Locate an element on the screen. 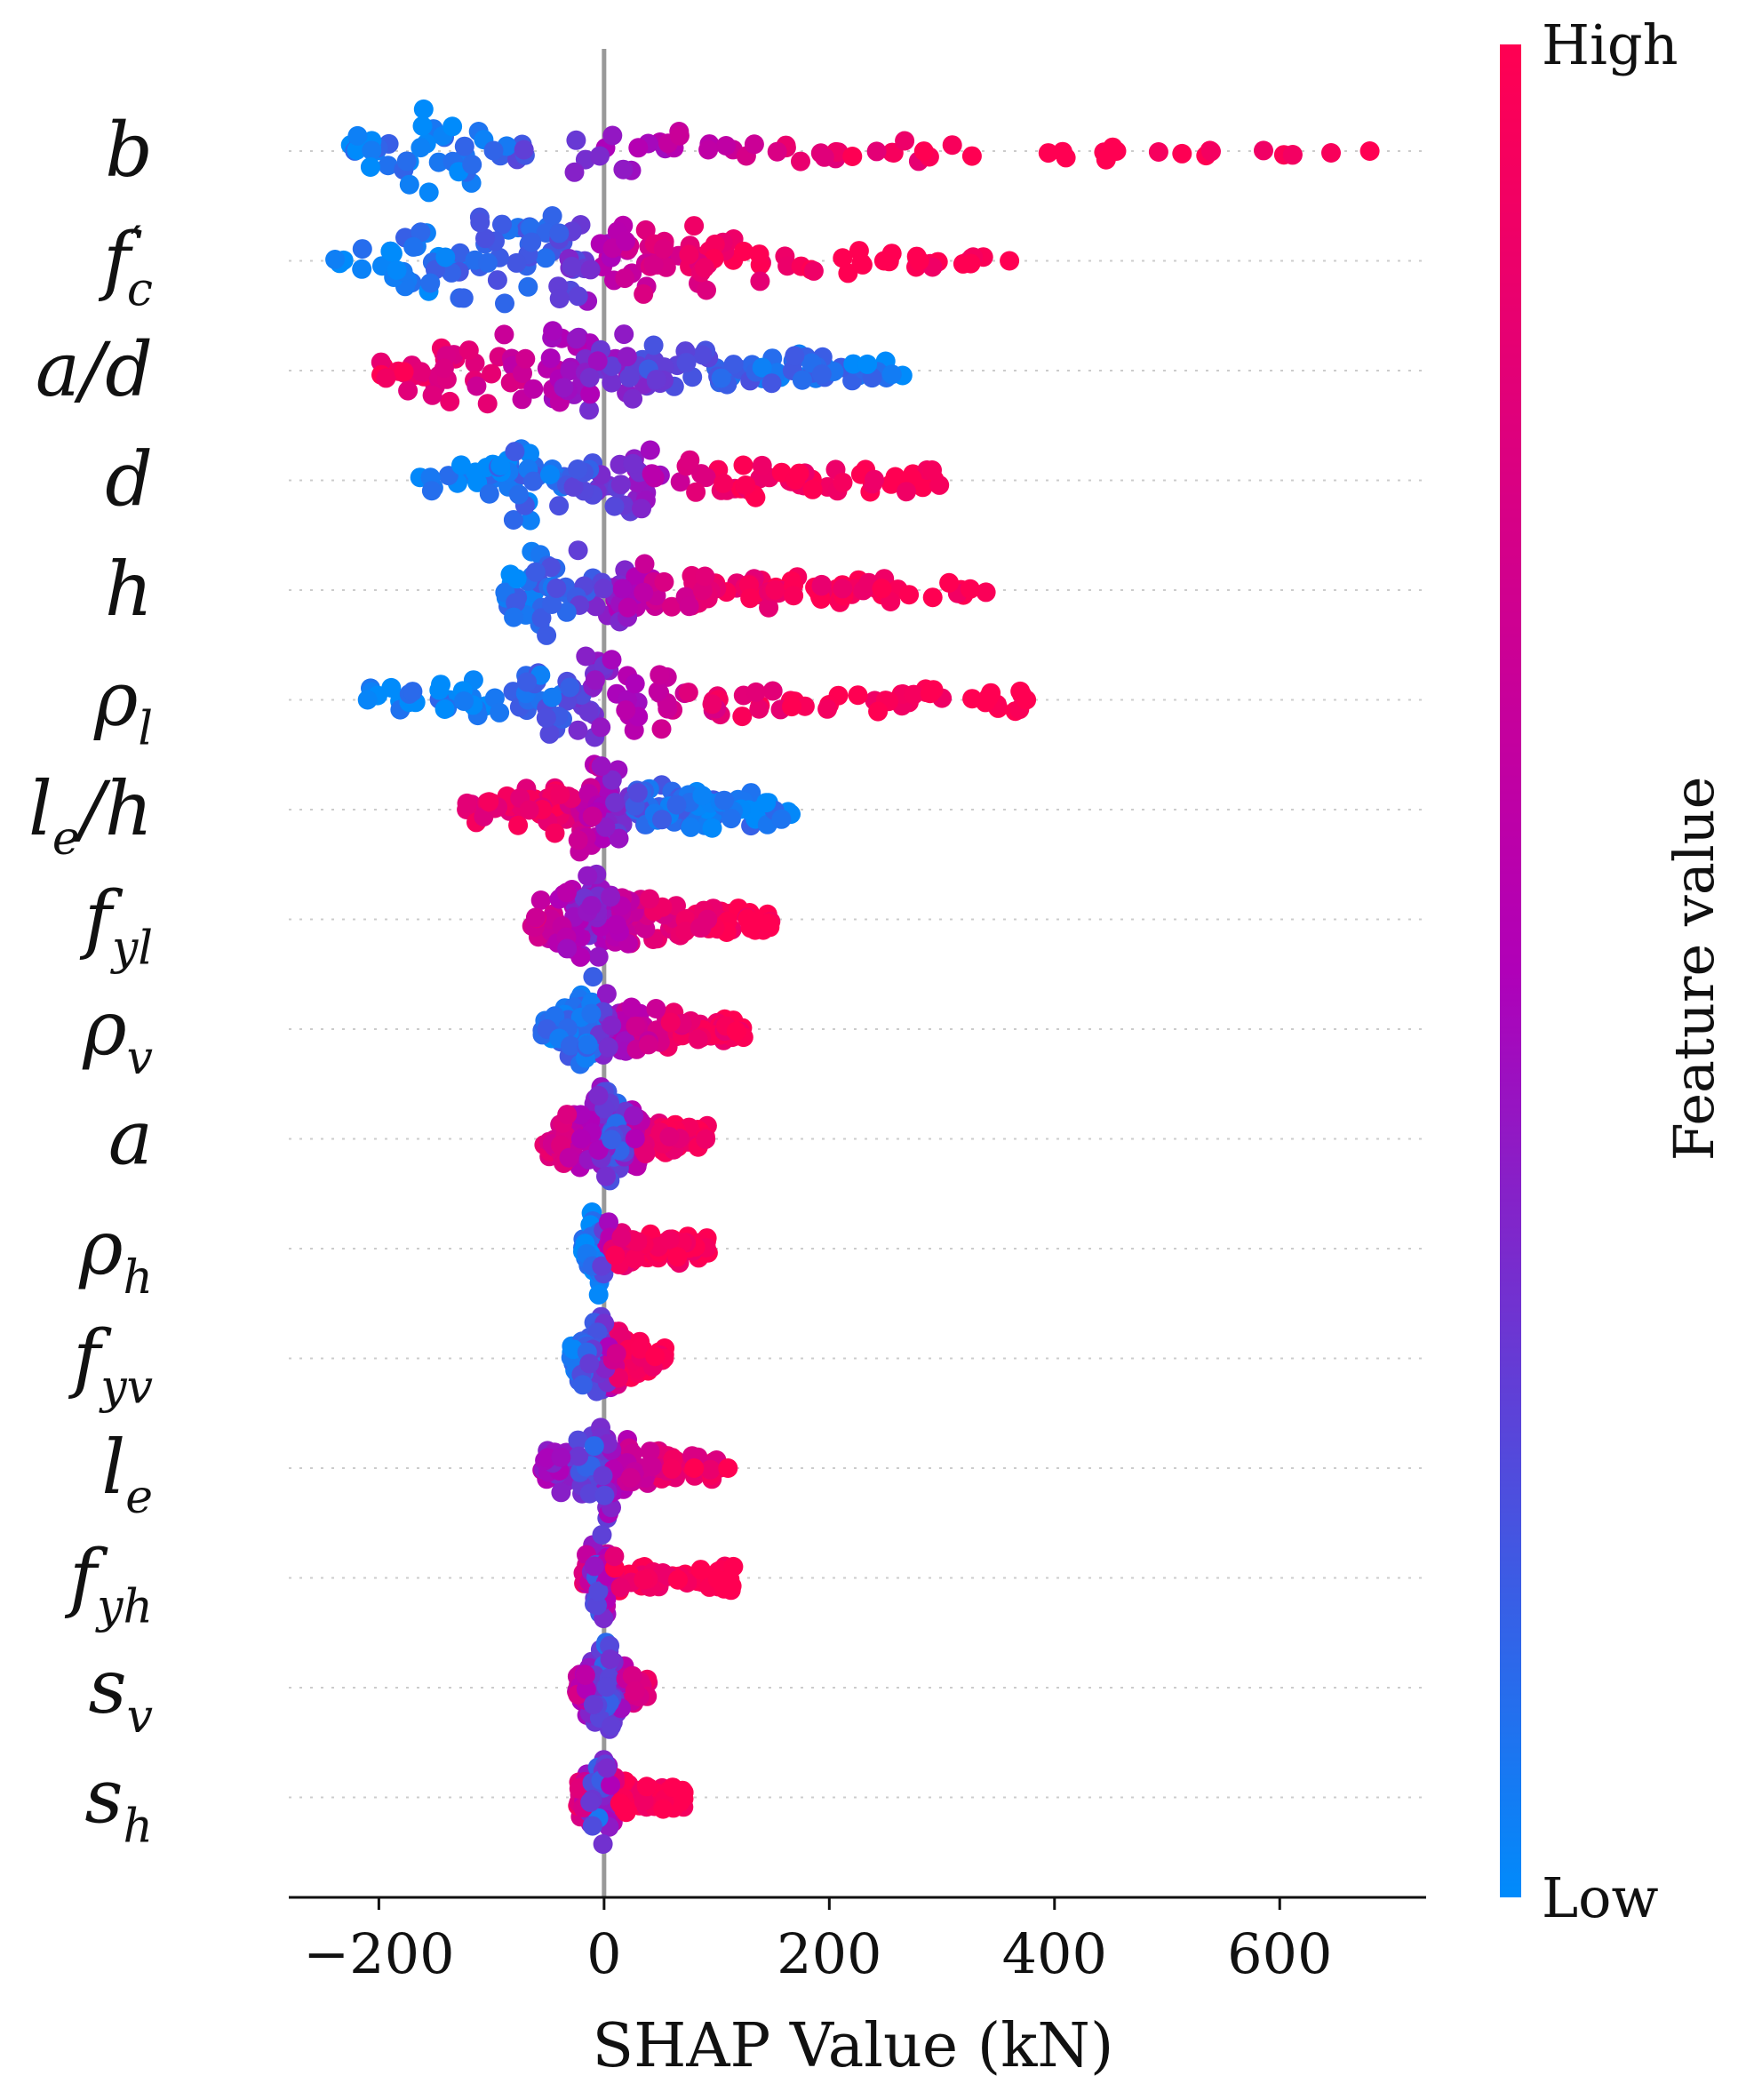 The width and height of the screenshot is (1746, 2100). colorbar-low-label: Low is located at coordinates (1600, 1897).